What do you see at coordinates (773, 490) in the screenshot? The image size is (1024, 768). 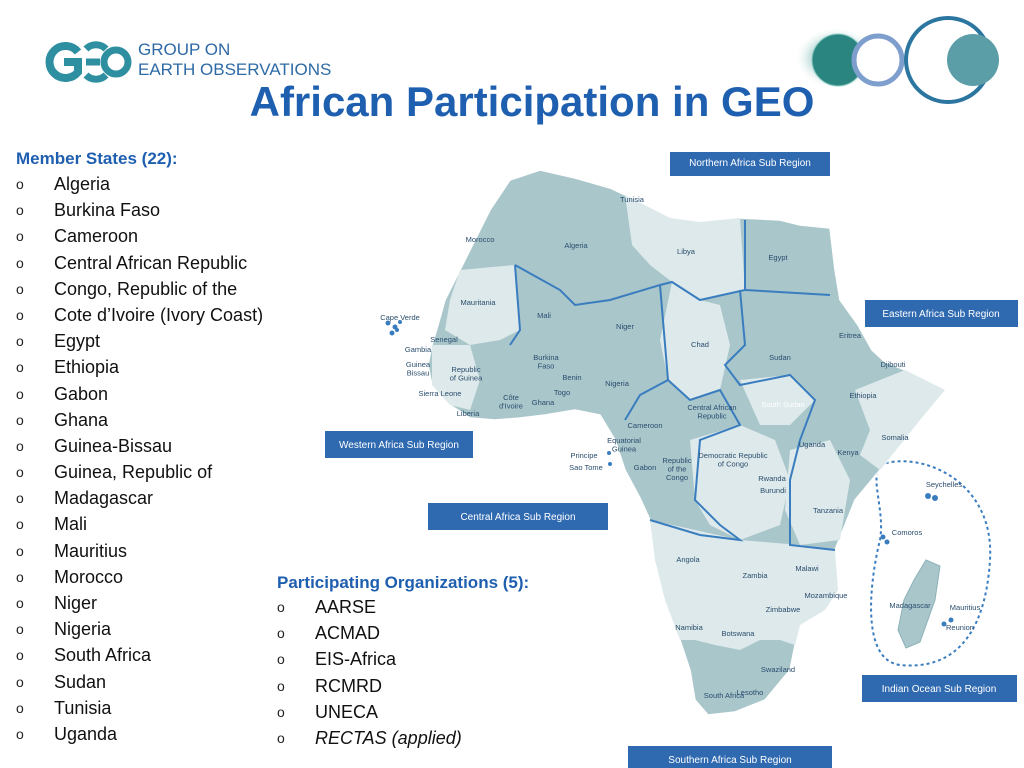 I see `country-label-burundi: Burundi` at bounding box center [773, 490].